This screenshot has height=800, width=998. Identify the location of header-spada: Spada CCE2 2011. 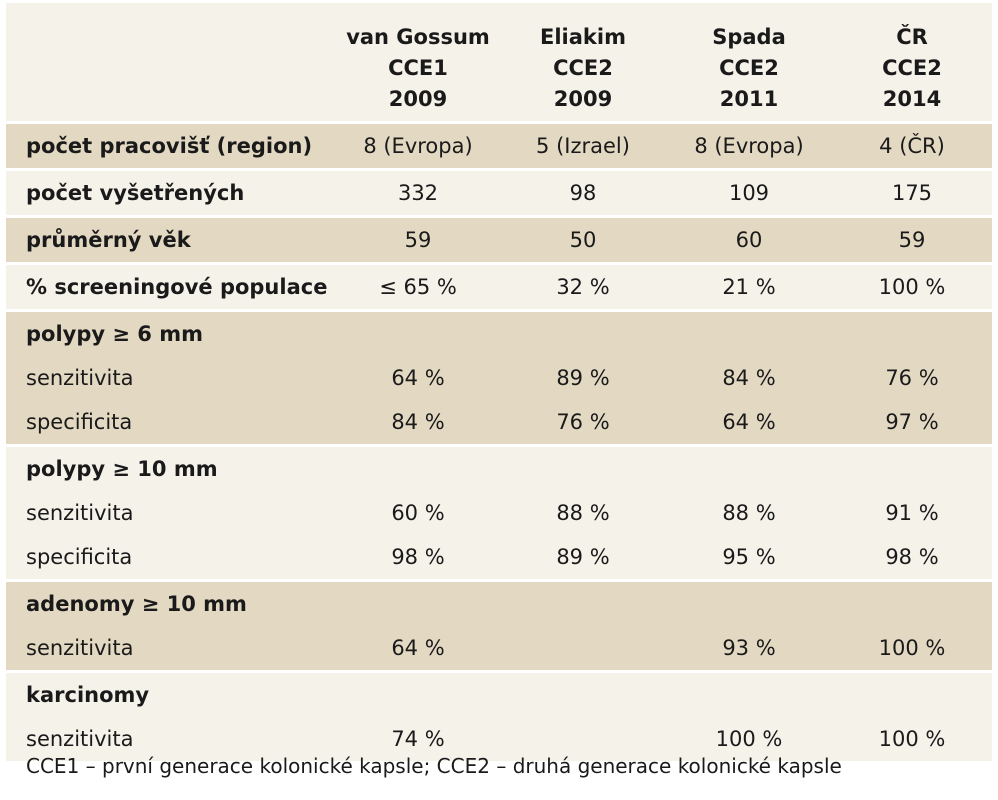
(749, 62).